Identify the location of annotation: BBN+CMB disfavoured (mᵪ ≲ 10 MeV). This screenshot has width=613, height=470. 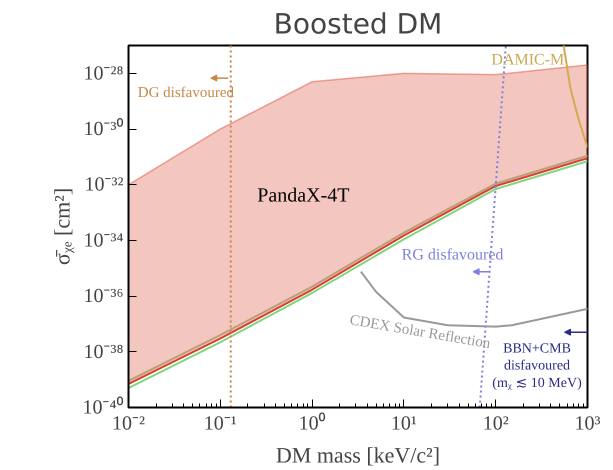
(537, 366).